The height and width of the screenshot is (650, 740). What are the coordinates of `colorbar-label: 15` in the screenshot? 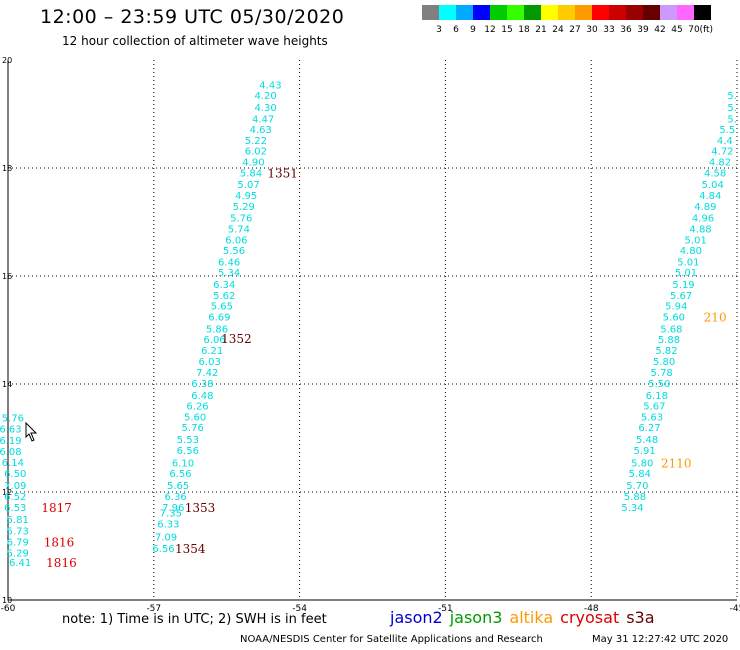 It's located at (506, 30).